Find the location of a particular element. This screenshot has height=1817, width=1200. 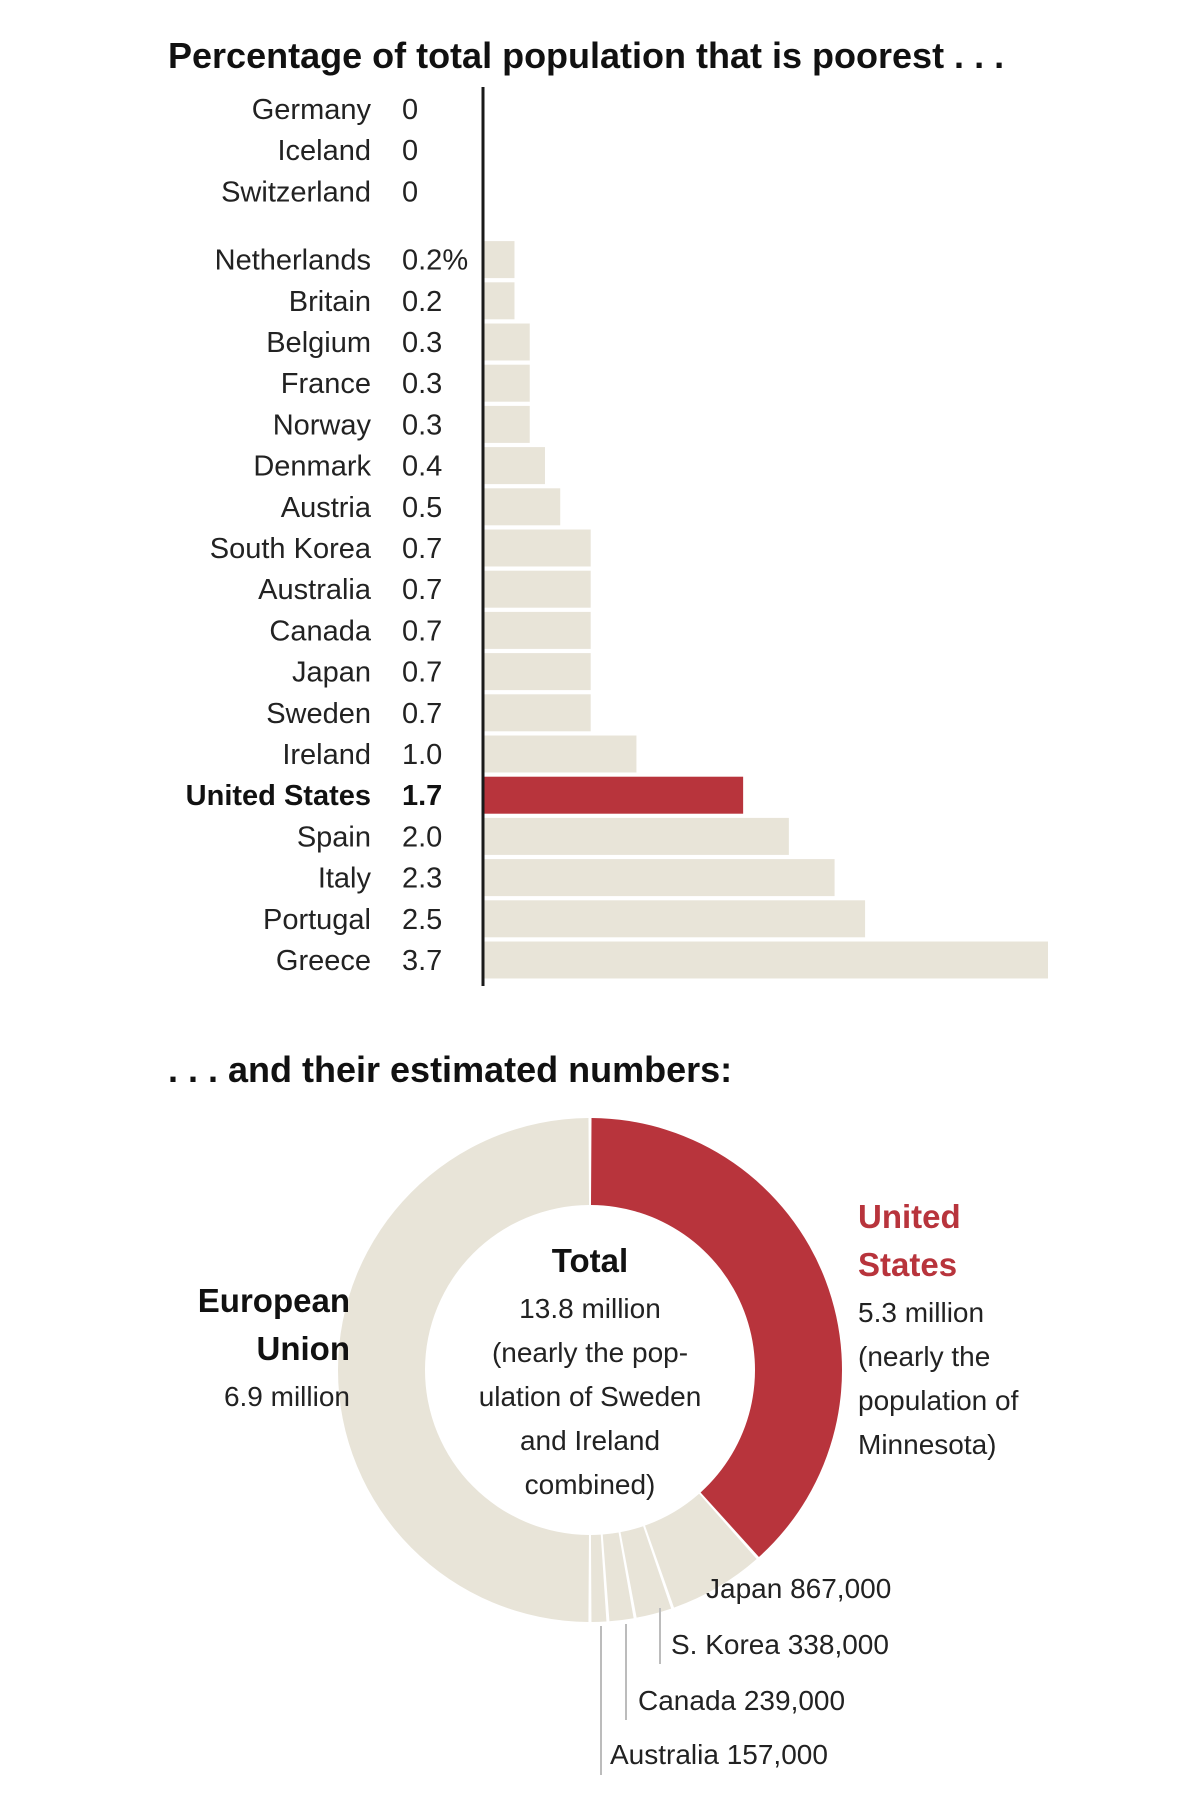

bar-greece is located at coordinates (766, 960).